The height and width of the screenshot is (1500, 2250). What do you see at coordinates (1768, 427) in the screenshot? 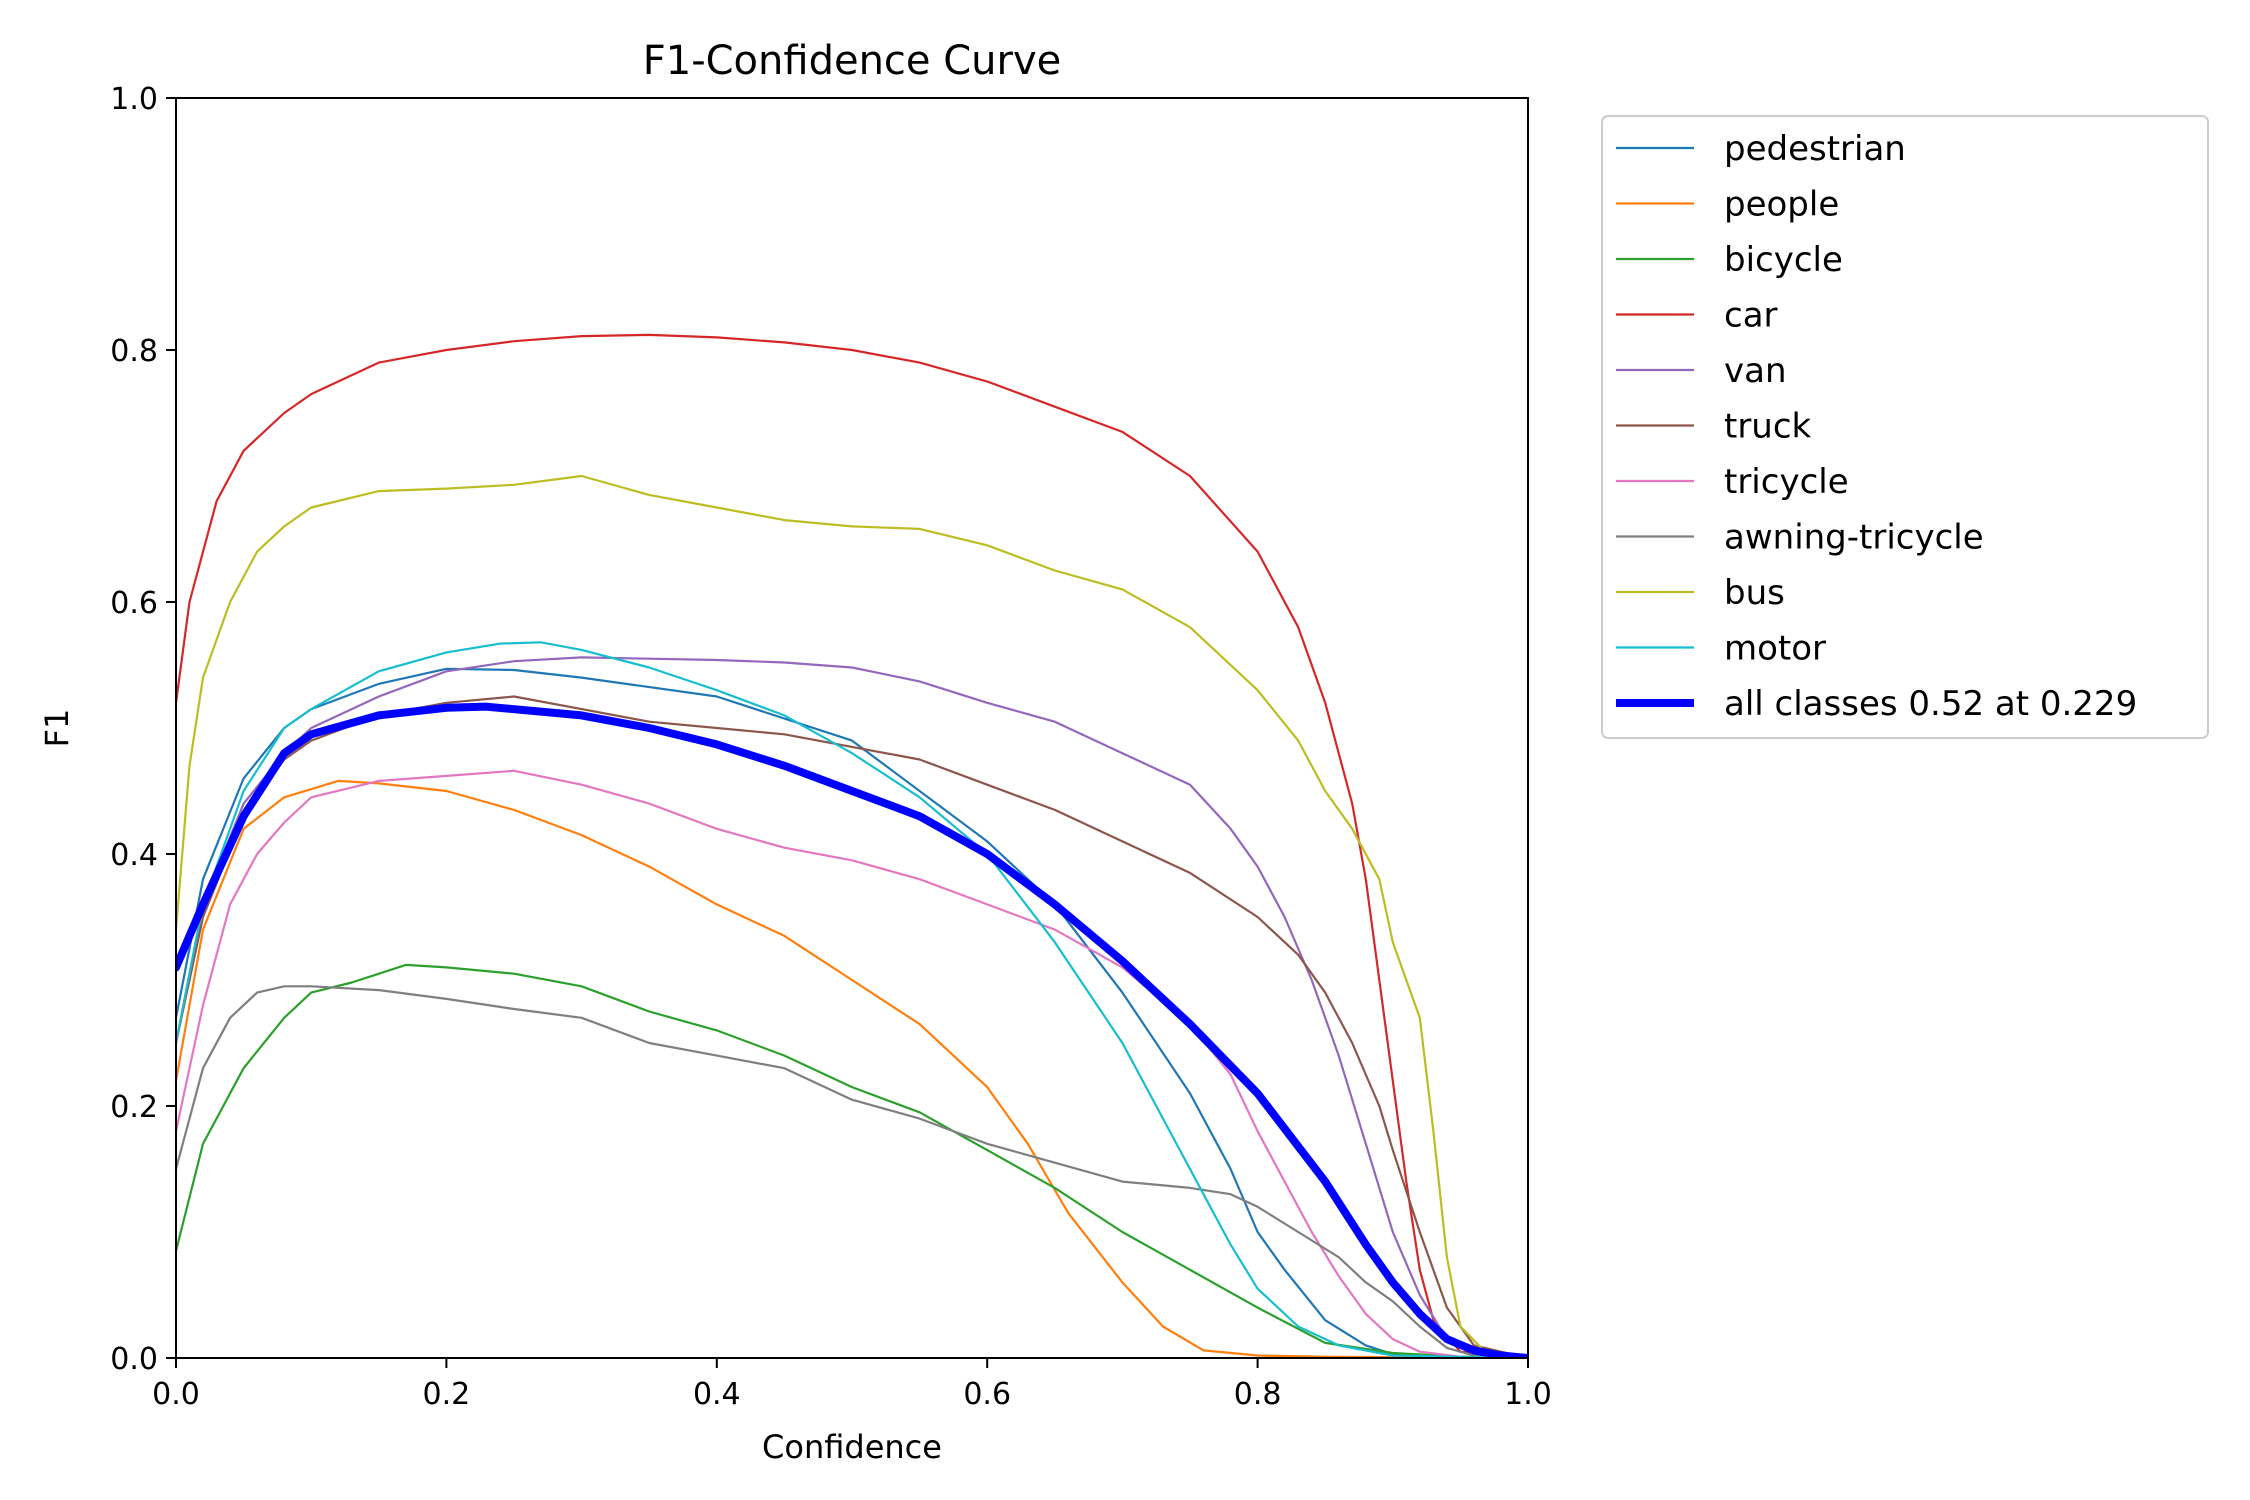
I see `legend-label: truck` at bounding box center [1768, 427].